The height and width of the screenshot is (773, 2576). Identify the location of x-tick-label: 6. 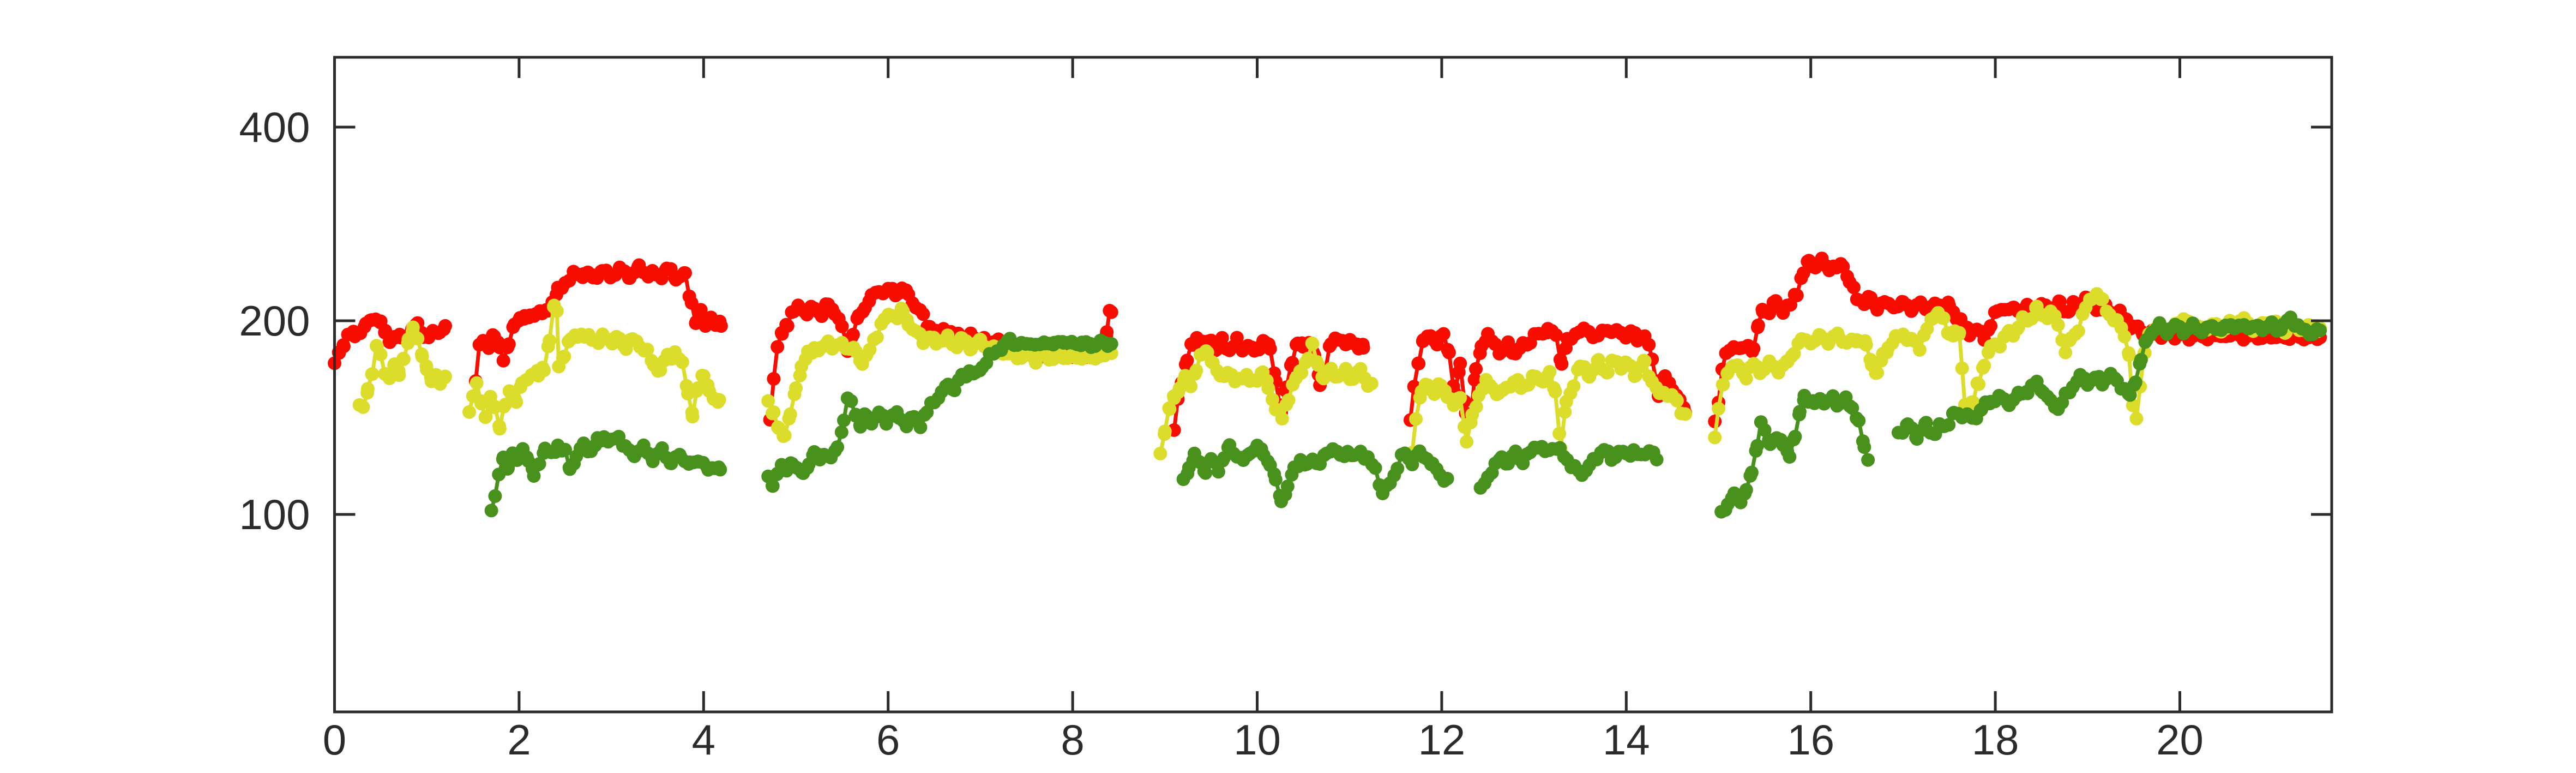
(888, 740).